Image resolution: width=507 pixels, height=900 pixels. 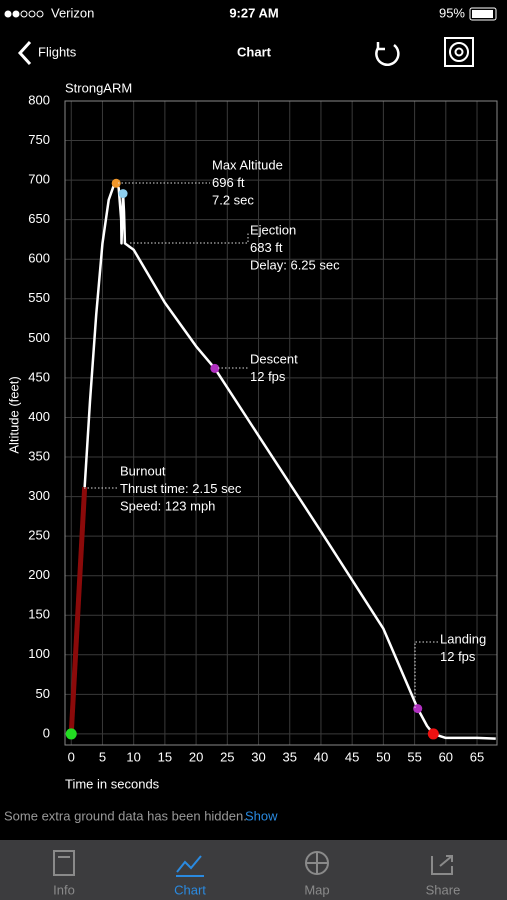 I want to click on x-tick-label: 25, so click(x=227, y=756).